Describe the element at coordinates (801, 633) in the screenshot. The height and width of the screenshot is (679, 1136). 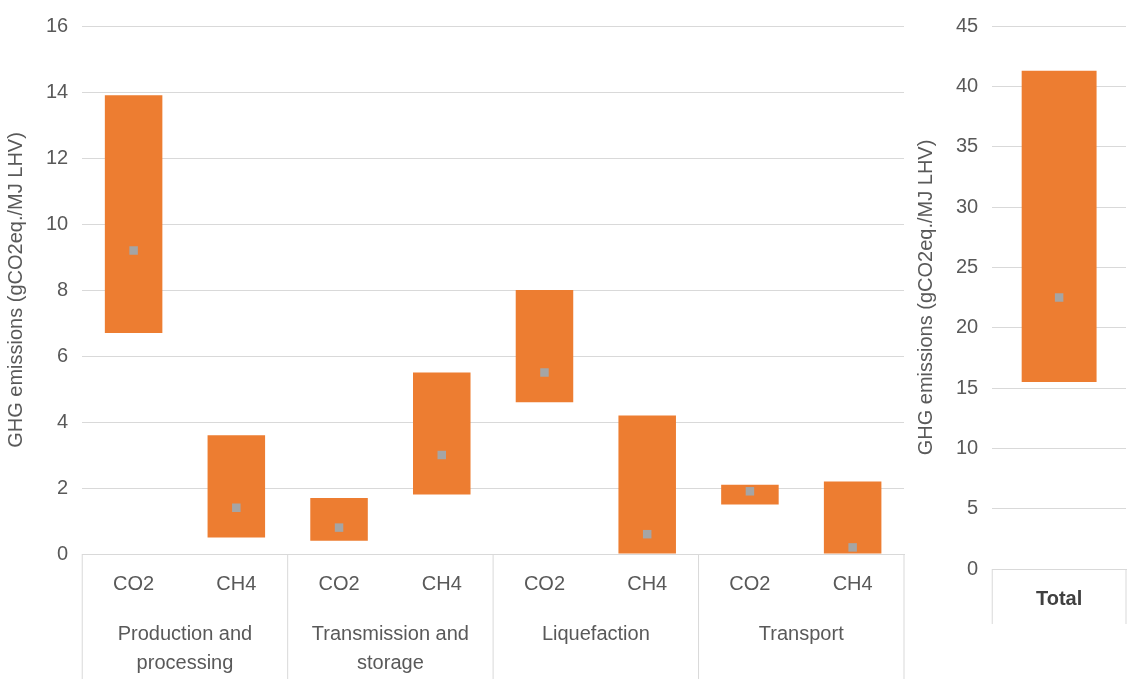
I see `text: Transport` at that location.